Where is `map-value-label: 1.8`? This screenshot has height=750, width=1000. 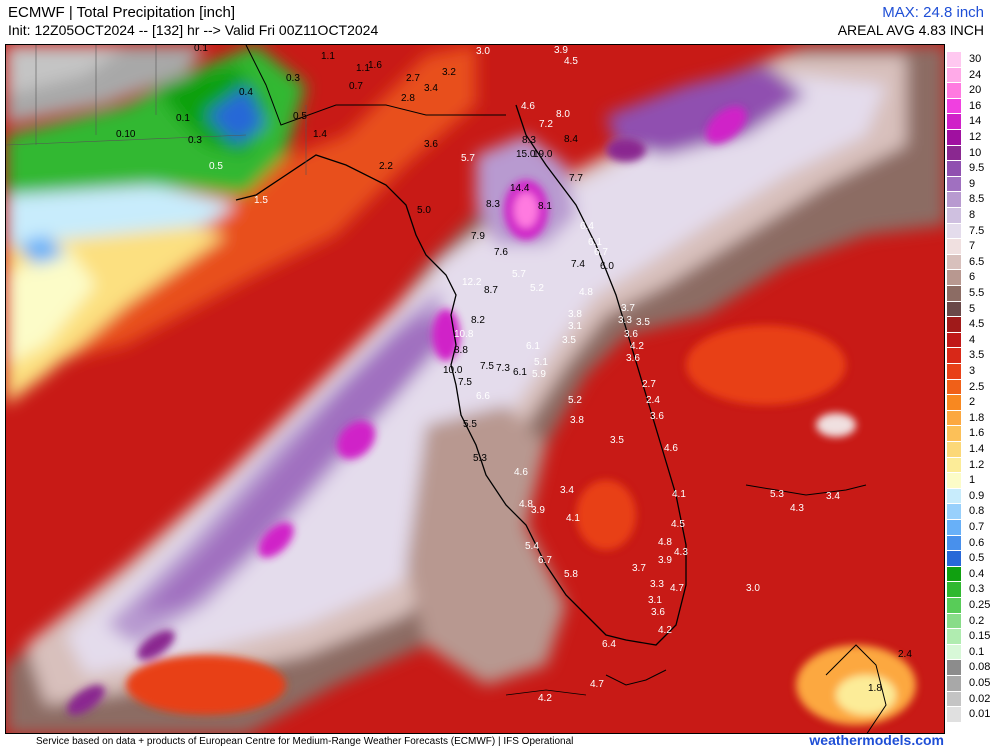 map-value-label: 1.8 is located at coordinates (875, 688).